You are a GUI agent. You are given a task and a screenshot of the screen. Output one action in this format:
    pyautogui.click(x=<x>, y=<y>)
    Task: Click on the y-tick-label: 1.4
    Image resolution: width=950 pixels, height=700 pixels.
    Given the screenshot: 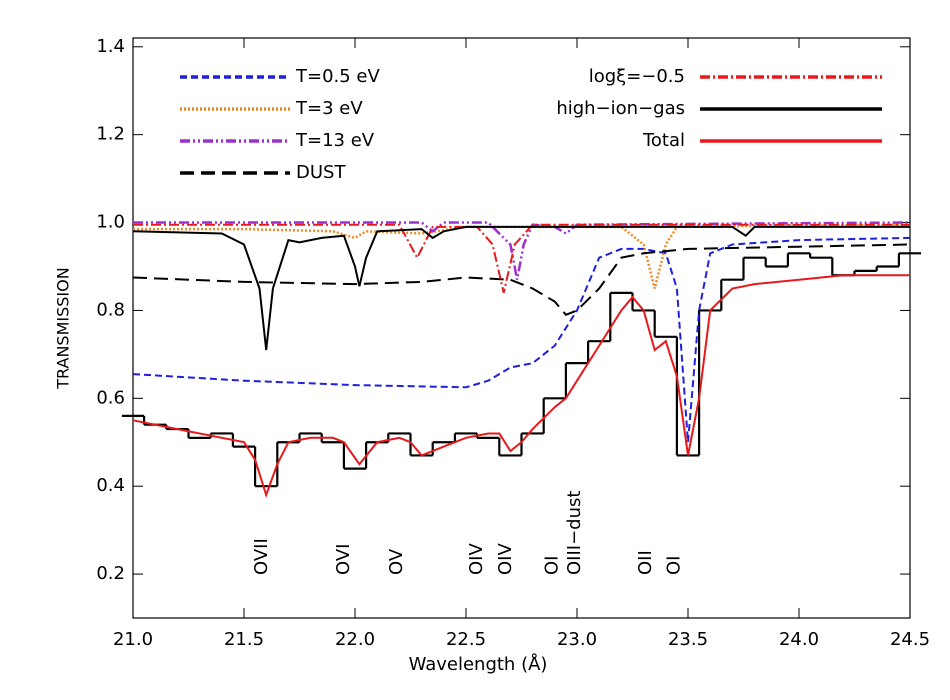 What is the action you would take?
    pyautogui.click(x=110, y=46)
    